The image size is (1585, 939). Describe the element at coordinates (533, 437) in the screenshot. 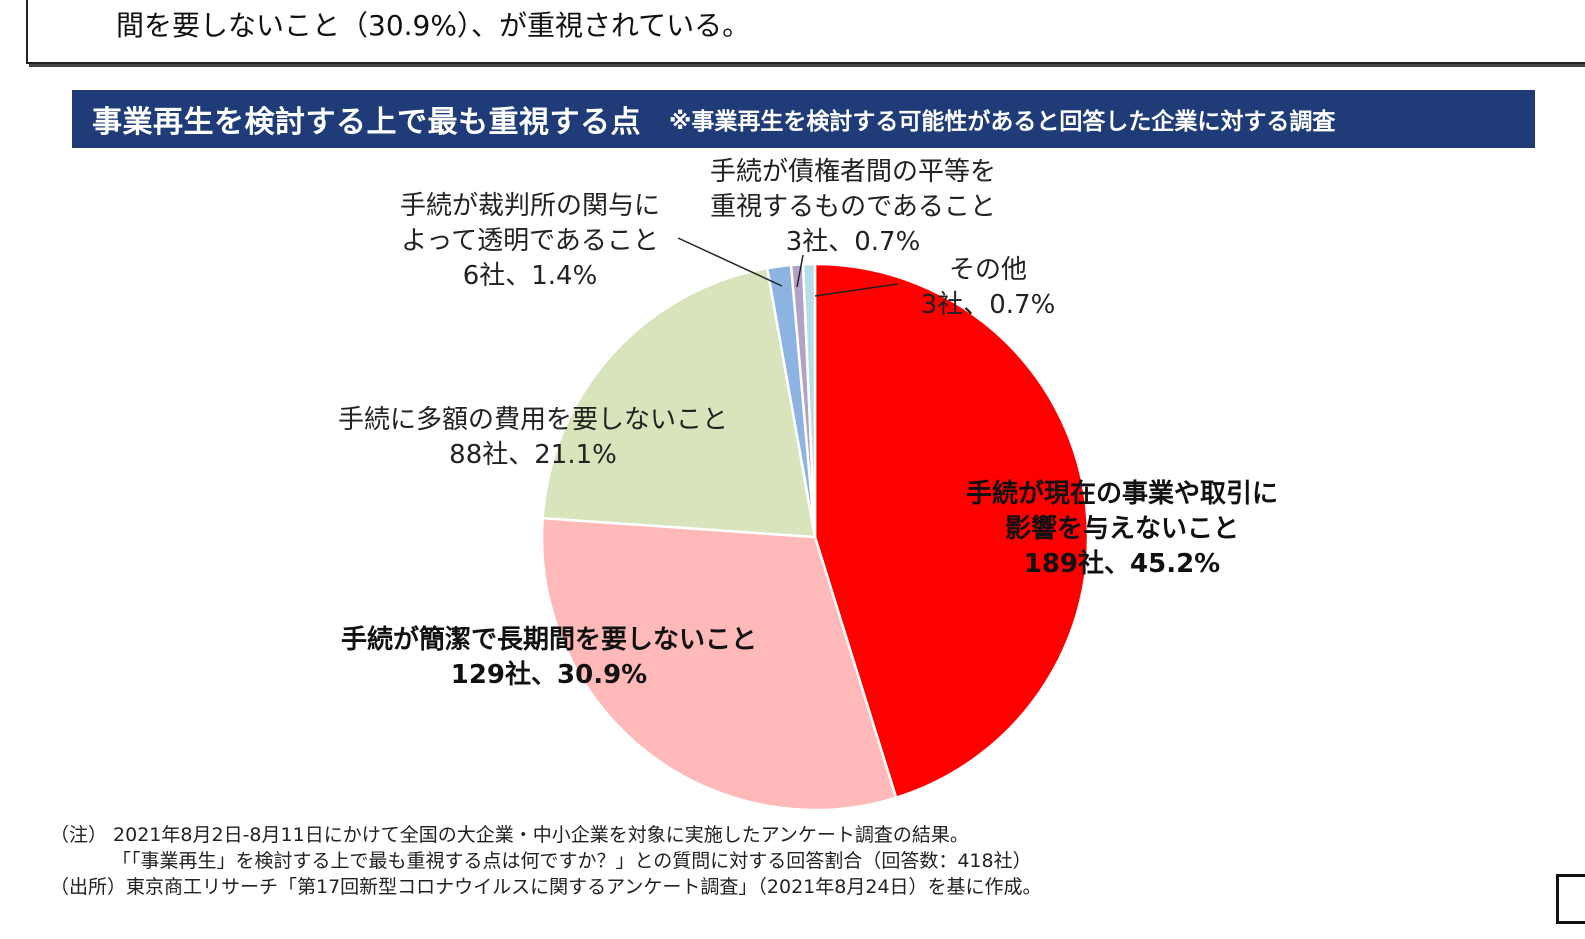

I see `data-label-low-cost: 手続に多額の費用を要しないこと 88社、21.1%` at that location.